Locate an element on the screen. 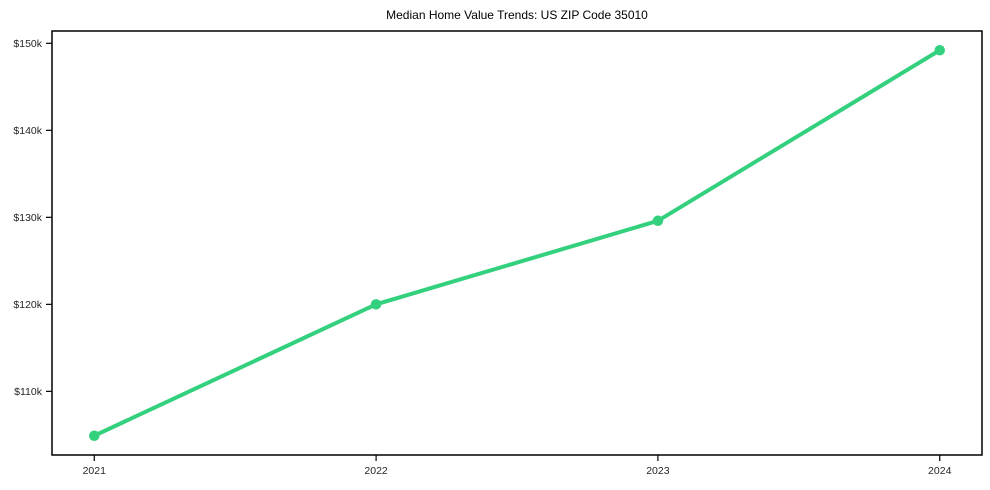  y-tick-label: $150k is located at coordinates (27, 44).